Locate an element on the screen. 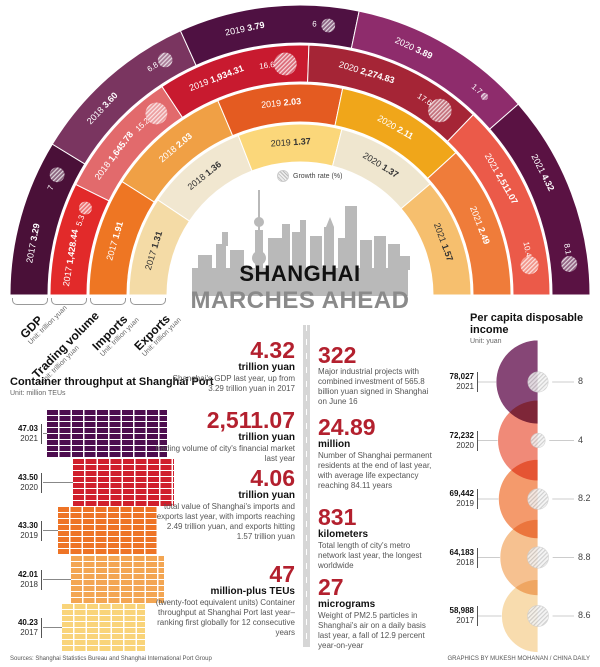 This screenshot has width=600, height=667. growth-rate-label: 7 is located at coordinates (51, 187).